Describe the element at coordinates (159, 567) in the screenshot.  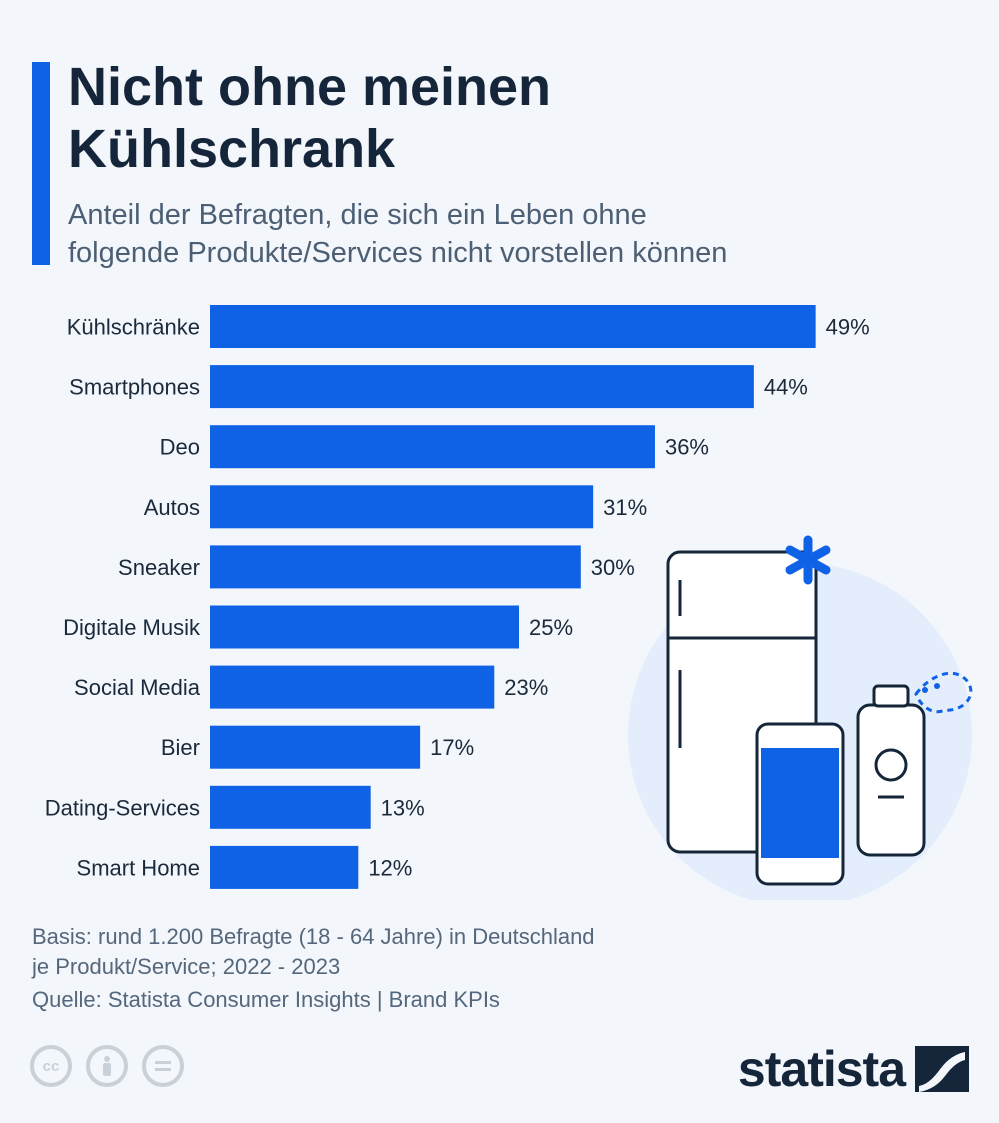
I see `category-label: Sneaker` at that location.